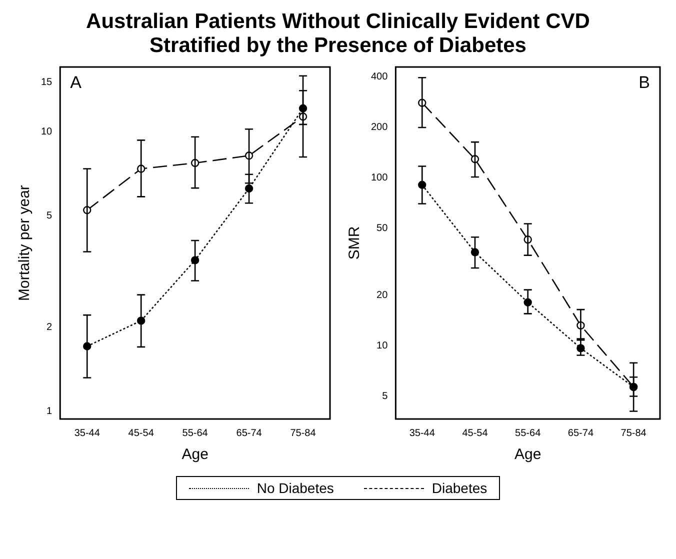 The width and height of the screenshot is (676, 559). What do you see at coordinates (49, 412) in the screenshot?
I see `y-tick-label: 1` at bounding box center [49, 412].